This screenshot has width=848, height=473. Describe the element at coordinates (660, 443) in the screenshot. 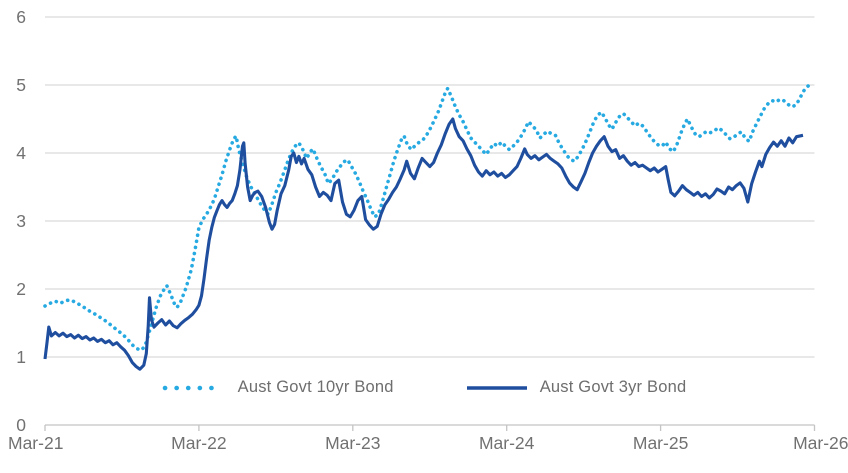

I see `x-tick-label-Mar-25: Mar-25` at that location.